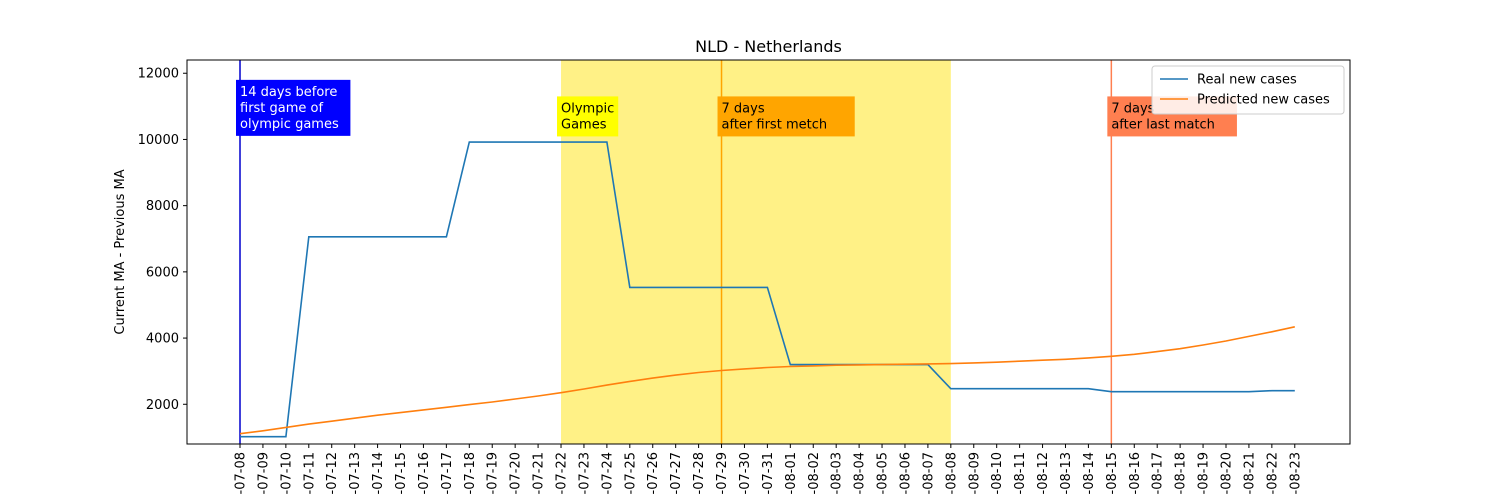  What do you see at coordinates (630, 473) in the screenshot?
I see `x-tick-label: -07-25` at bounding box center [630, 473].